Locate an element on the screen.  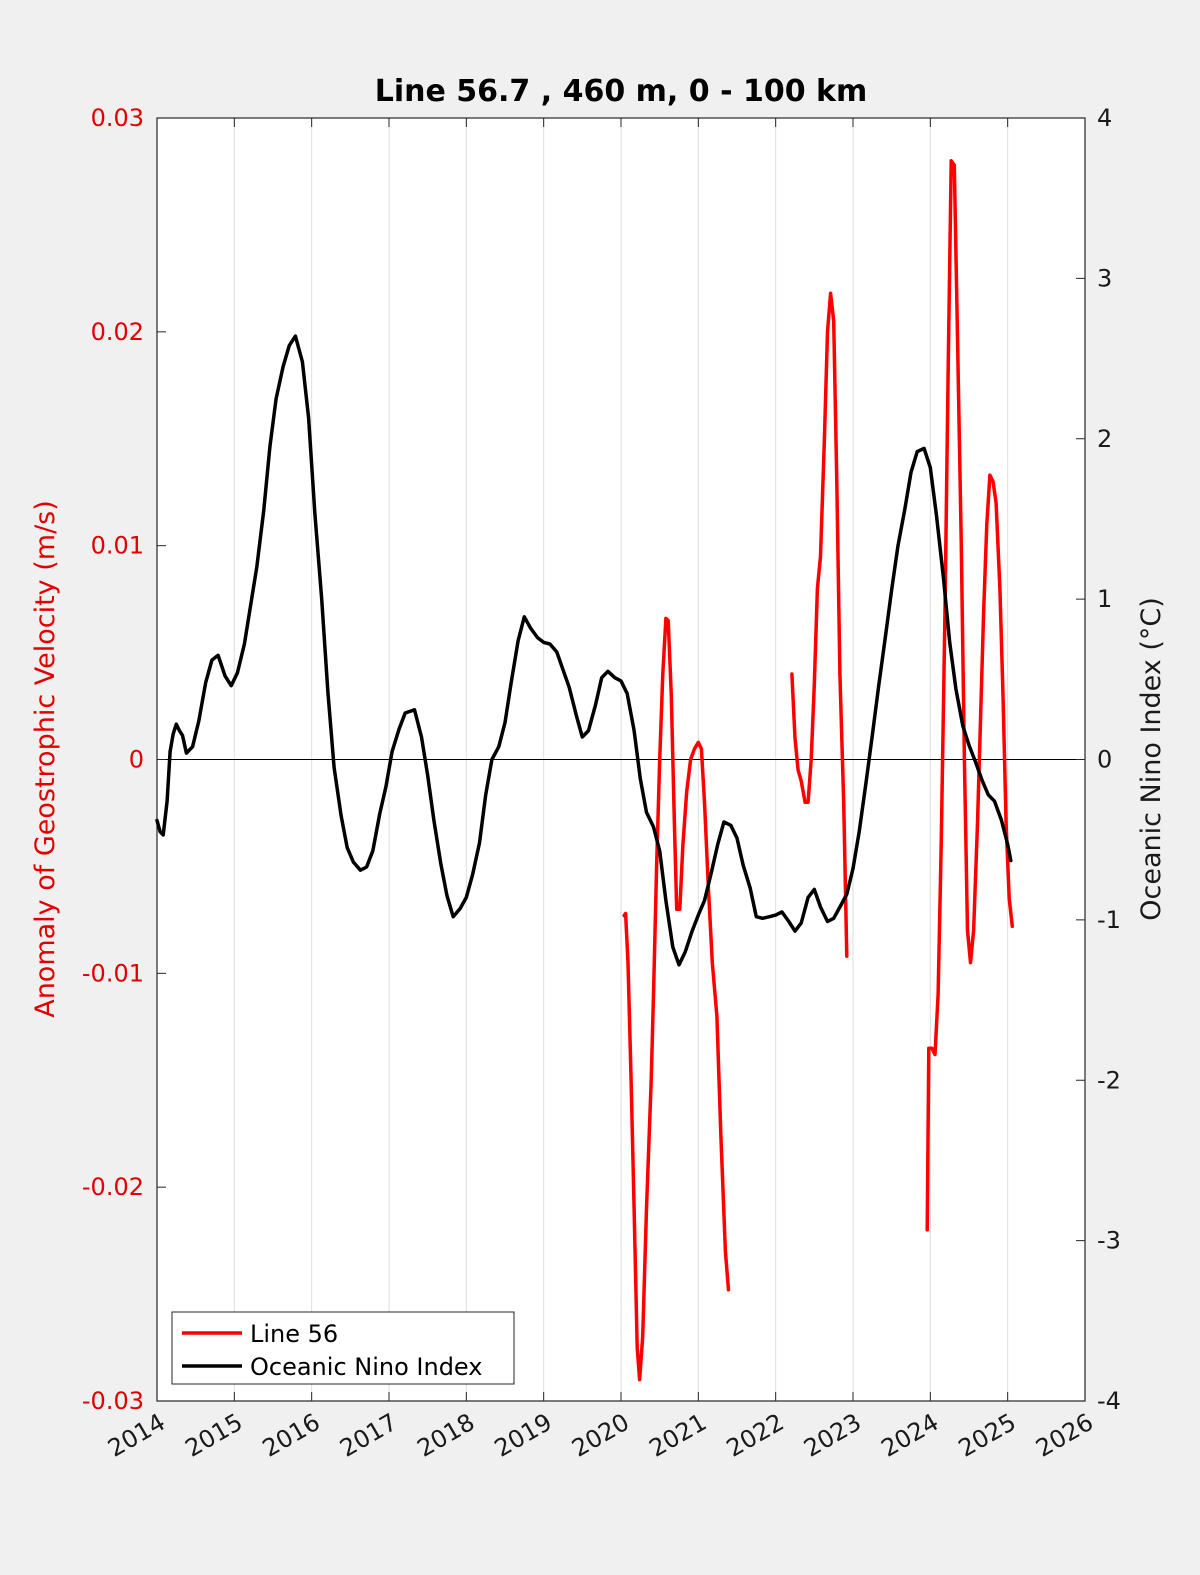
y-right-tick-label: 1 is located at coordinates (1104, 599).